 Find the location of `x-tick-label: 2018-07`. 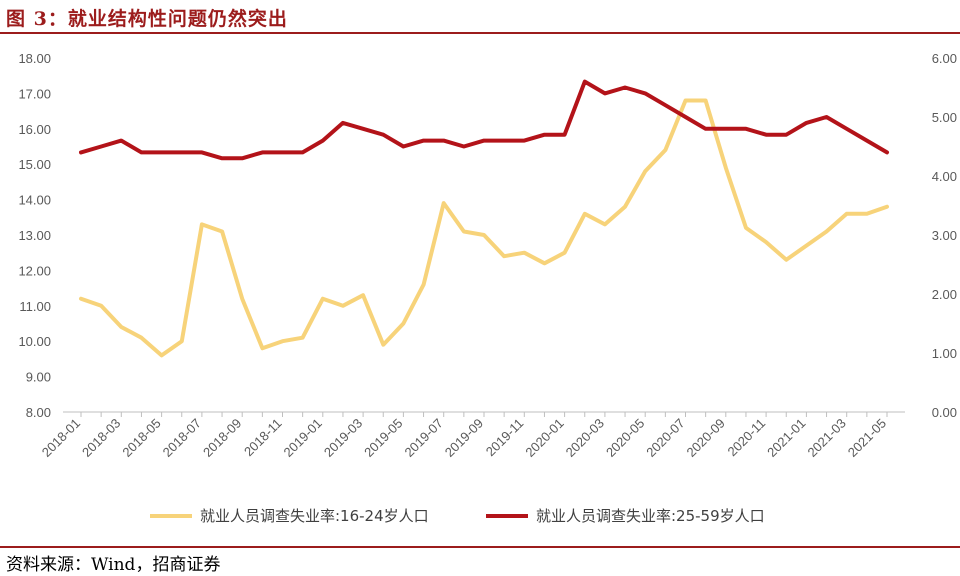

x-tick-label: 2018-07 is located at coordinates (182, 438).